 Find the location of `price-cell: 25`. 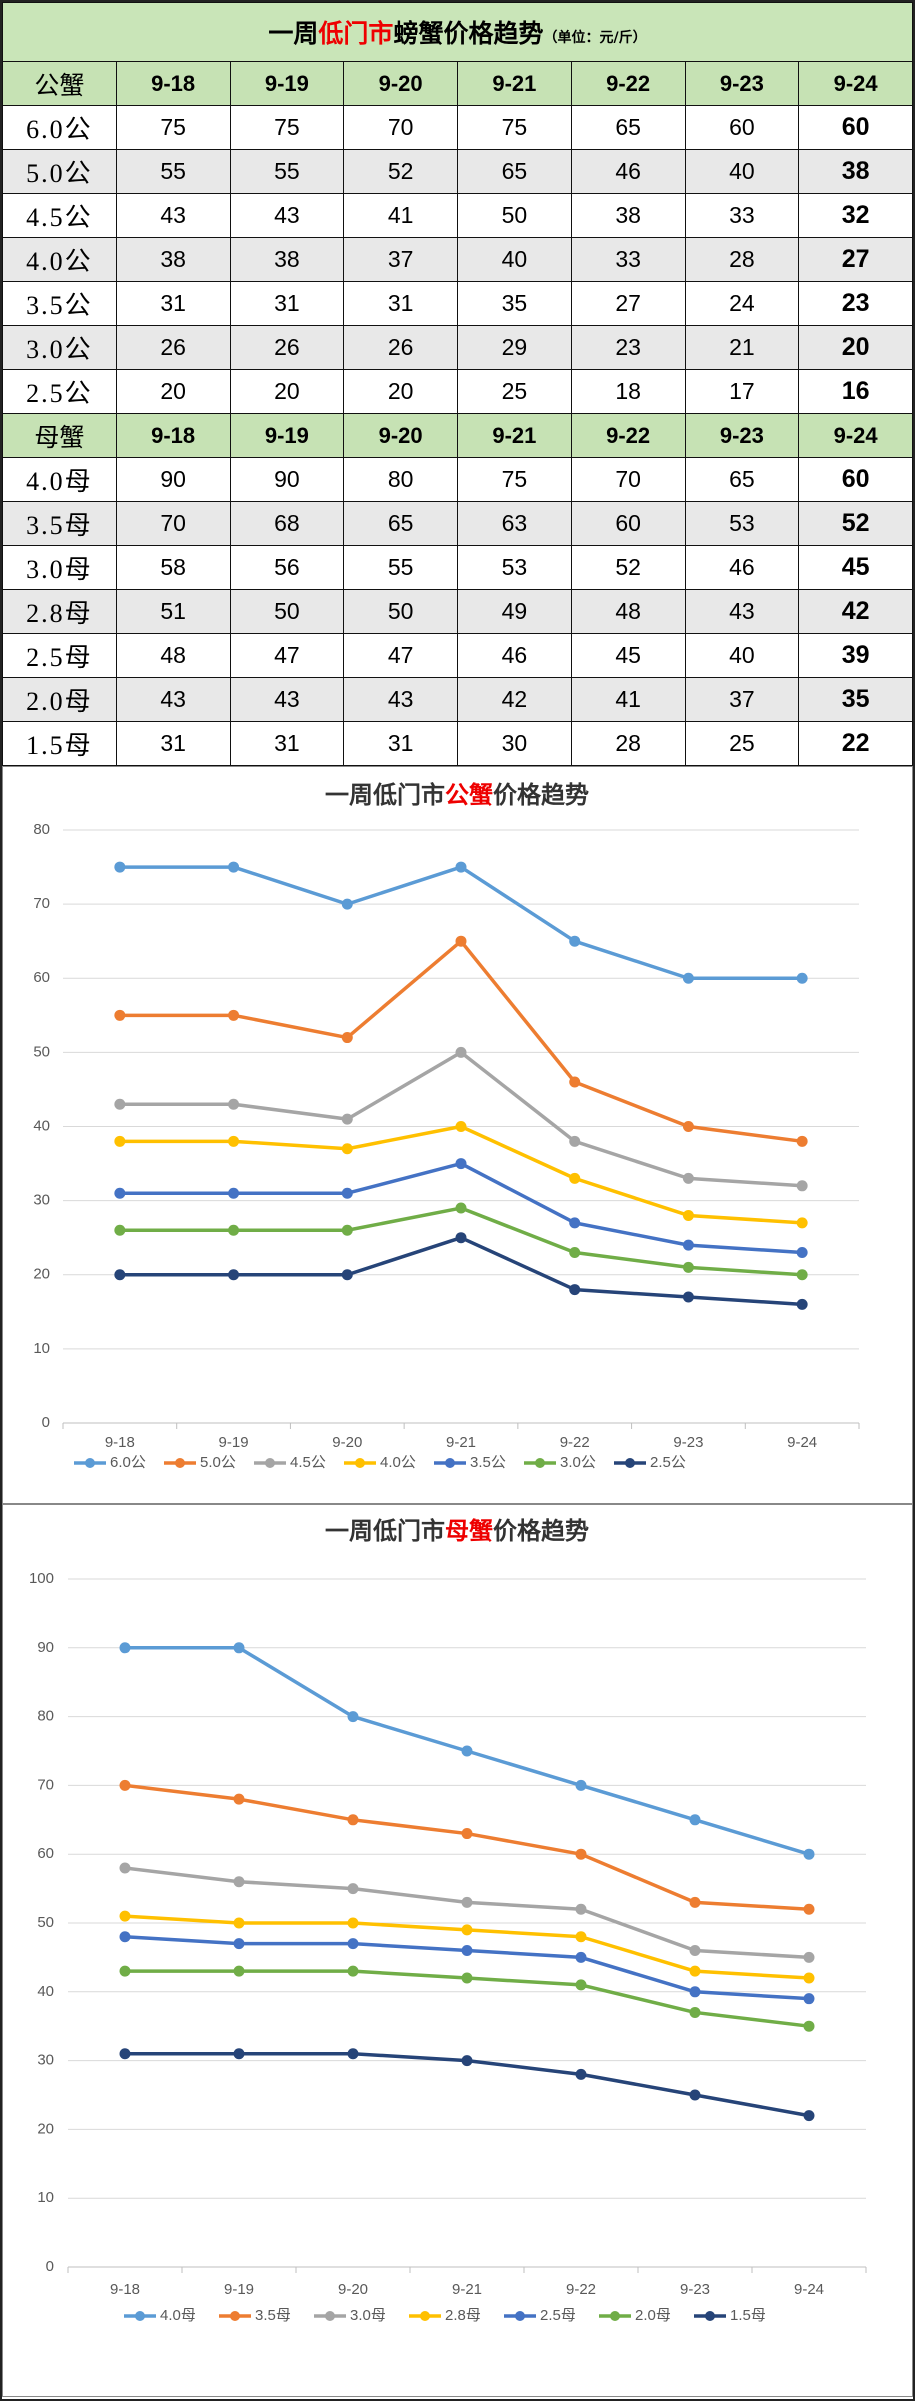

price-cell: 25 is located at coordinates (514, 391).